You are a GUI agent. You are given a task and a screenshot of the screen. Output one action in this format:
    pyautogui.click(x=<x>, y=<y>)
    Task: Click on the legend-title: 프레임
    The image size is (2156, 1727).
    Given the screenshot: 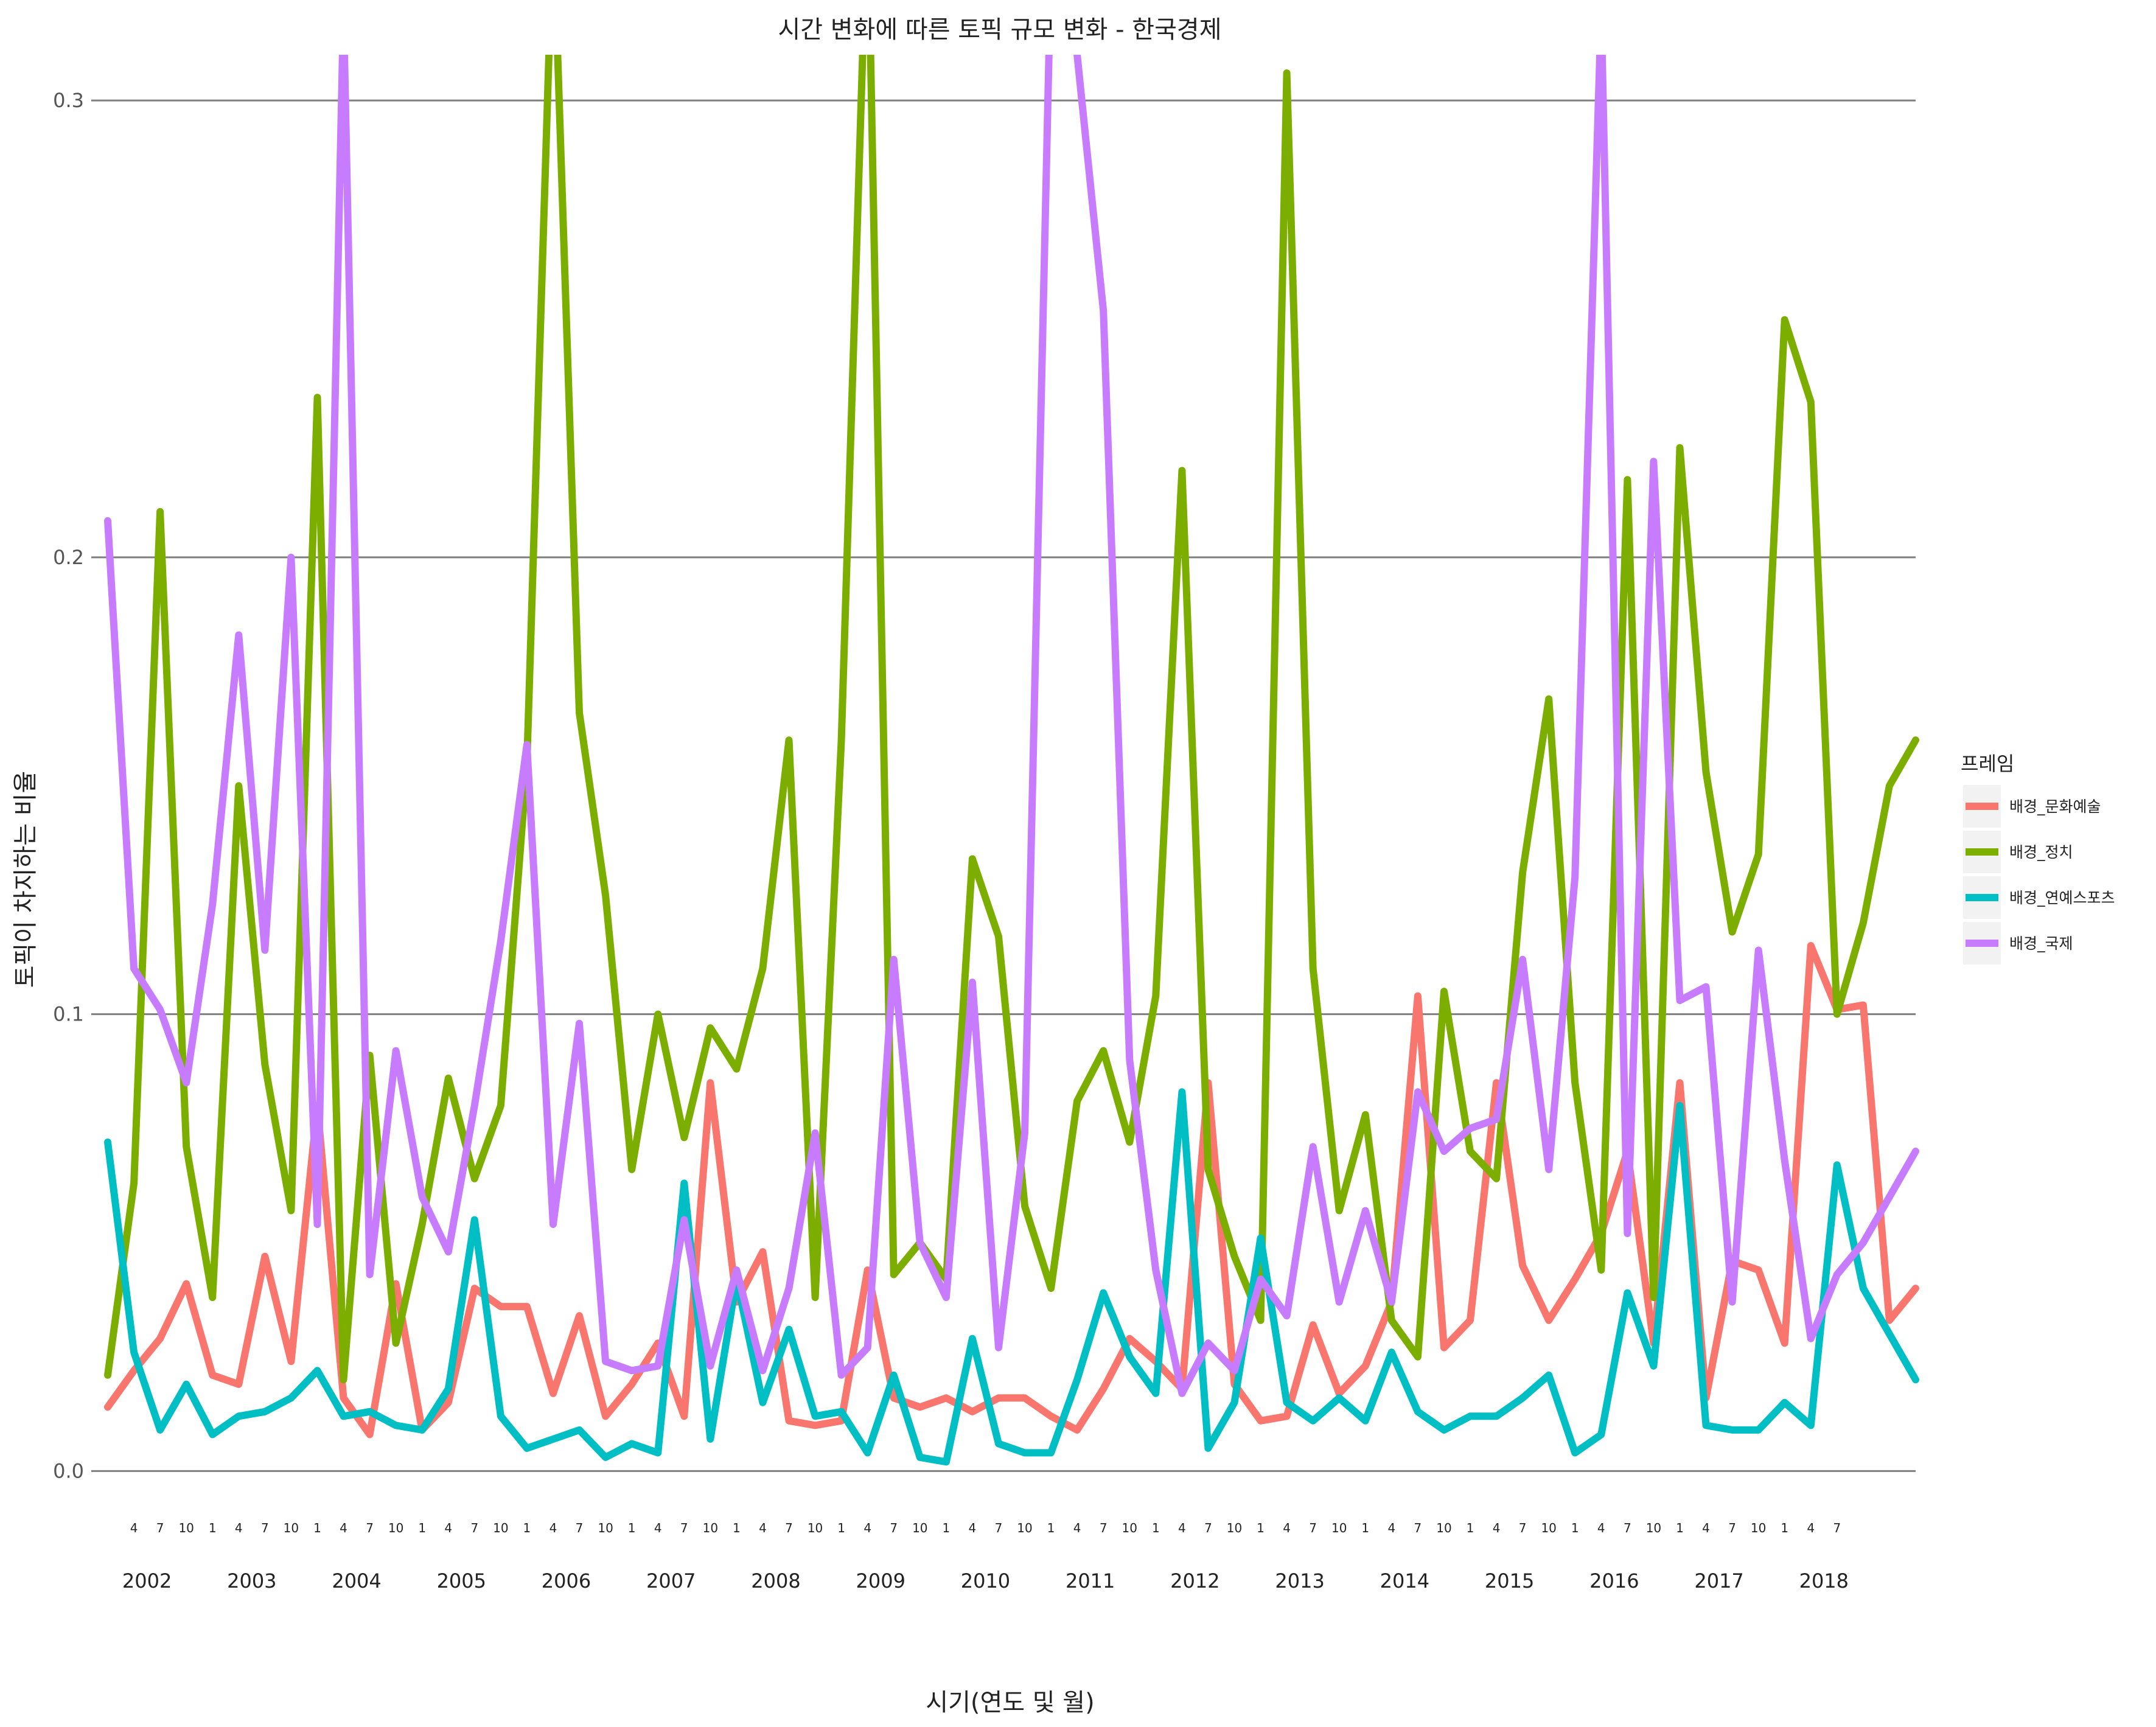 What is the action you would take?
    pyautogui.click(x=1987, y=763)
    